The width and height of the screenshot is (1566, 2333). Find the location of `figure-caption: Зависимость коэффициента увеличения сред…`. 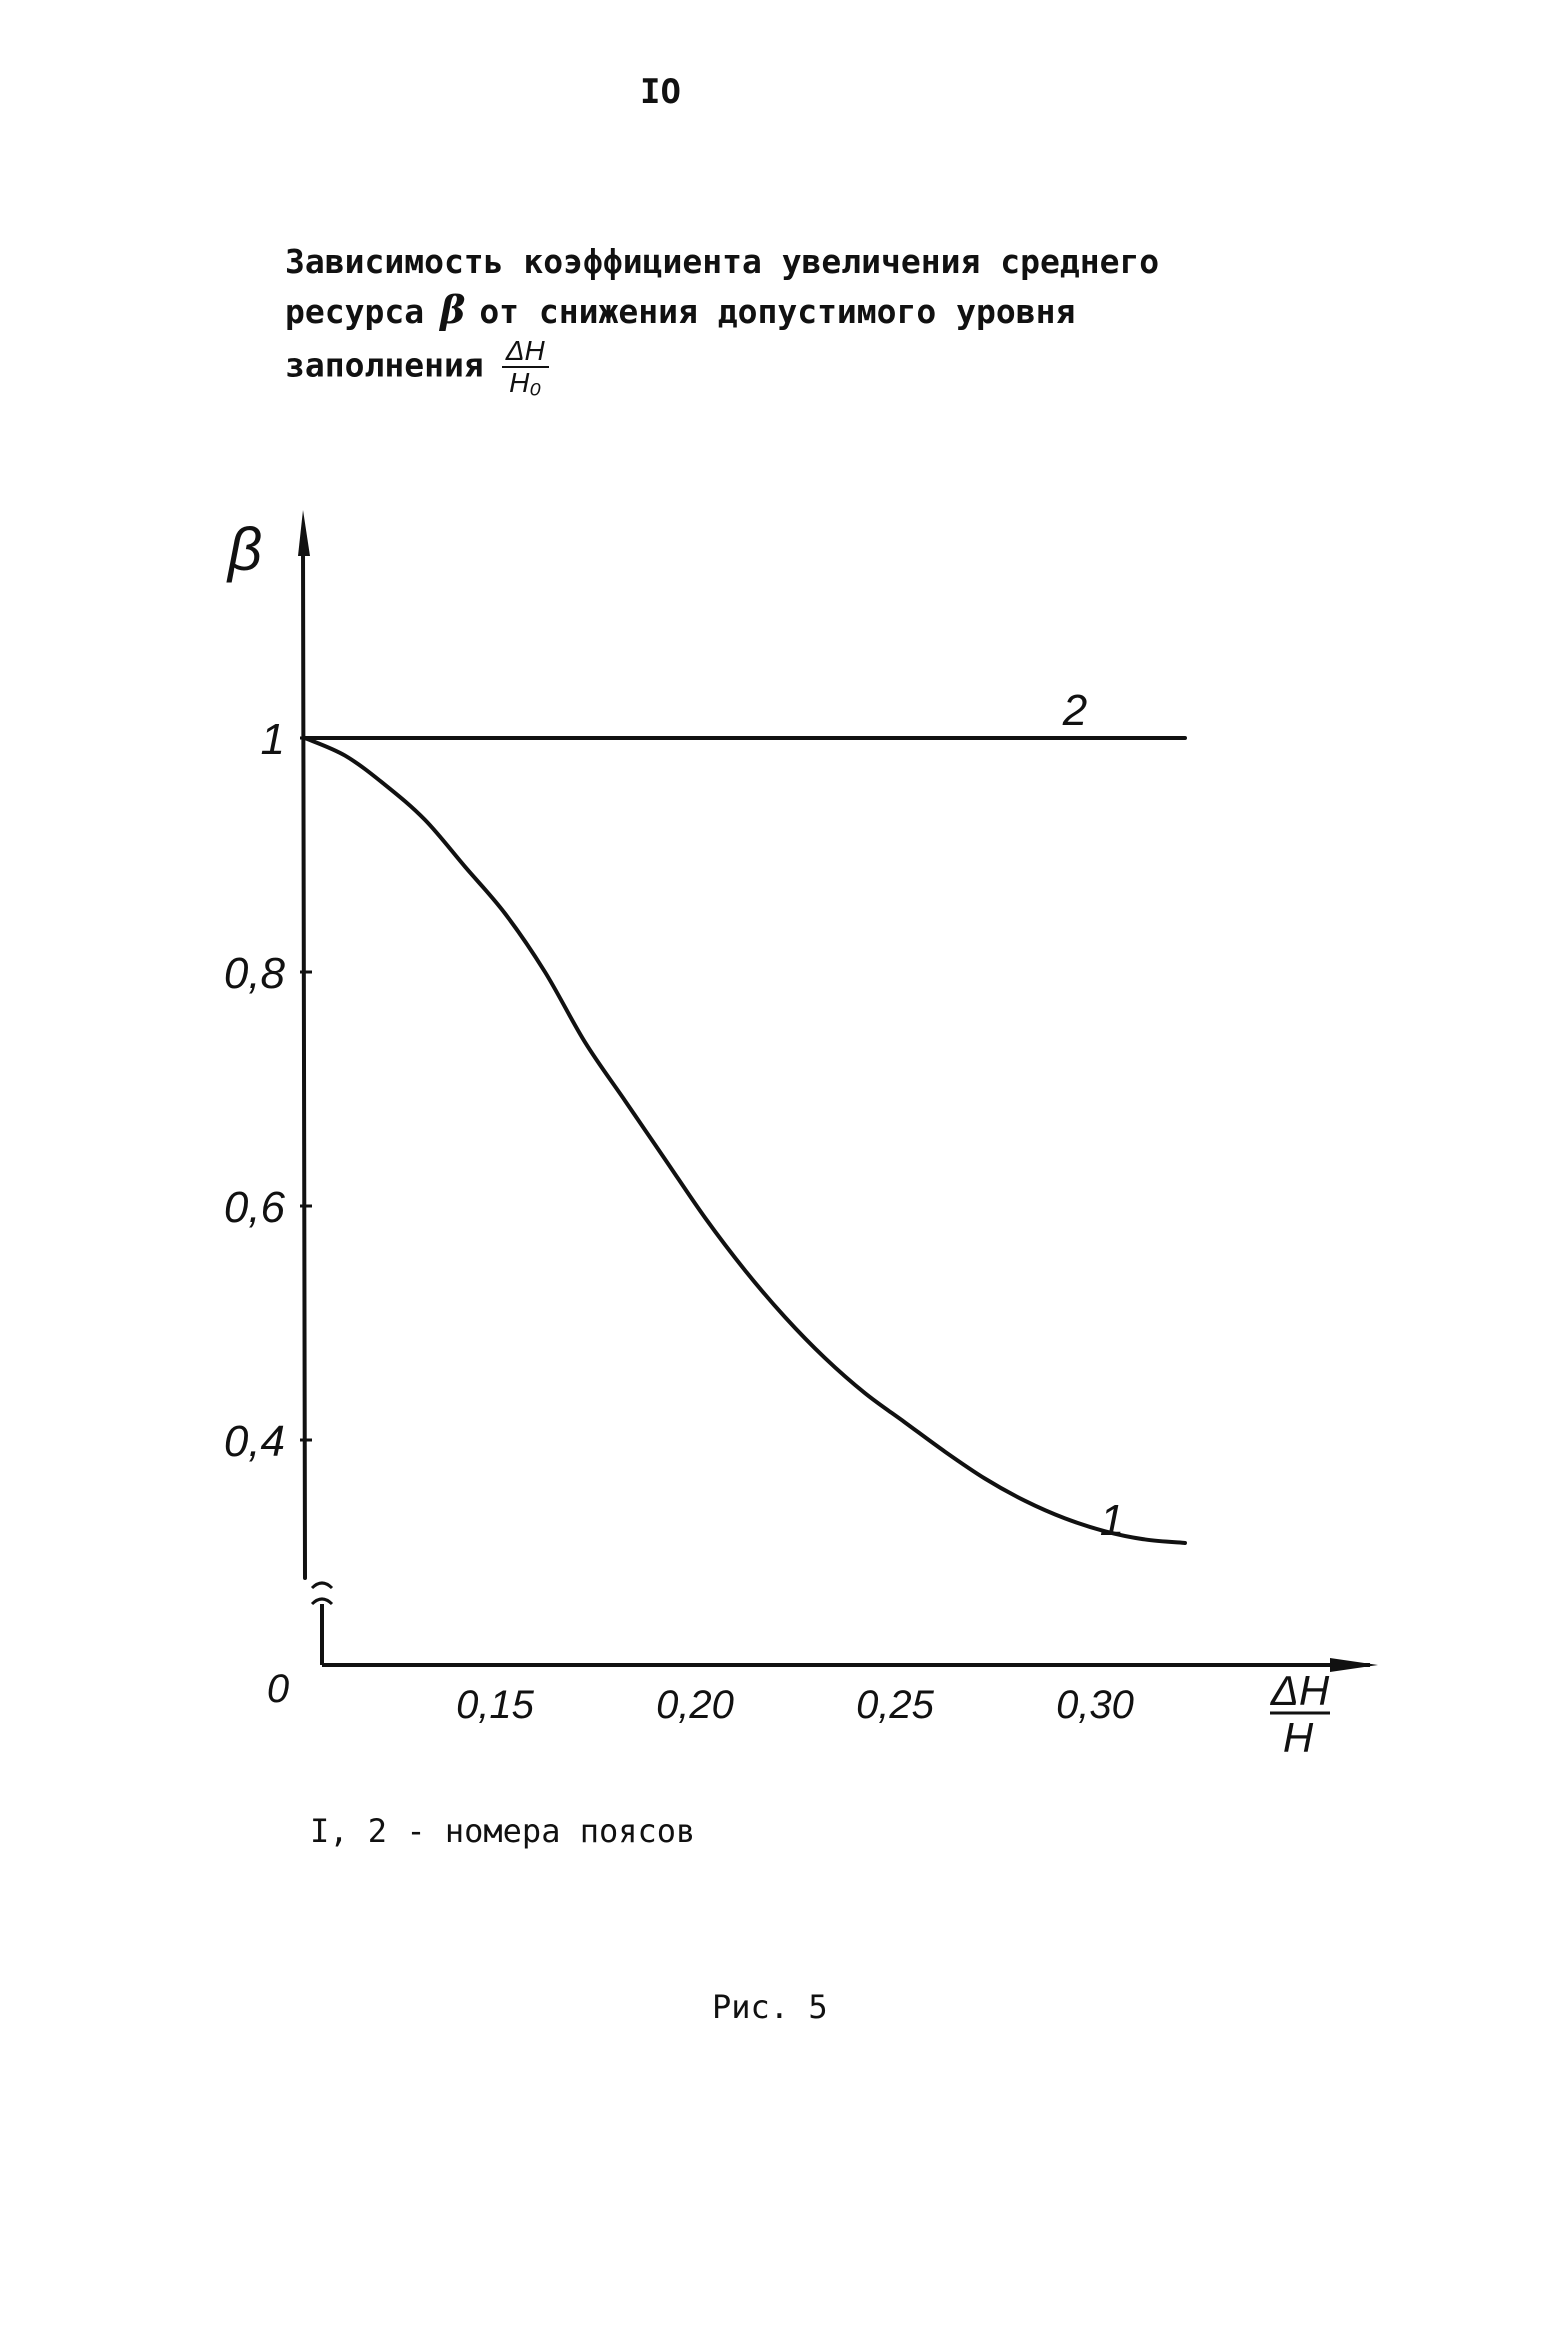

figure-caption: Зависимость коэффициента увеличения сред… is located at coordinates (785, 318).